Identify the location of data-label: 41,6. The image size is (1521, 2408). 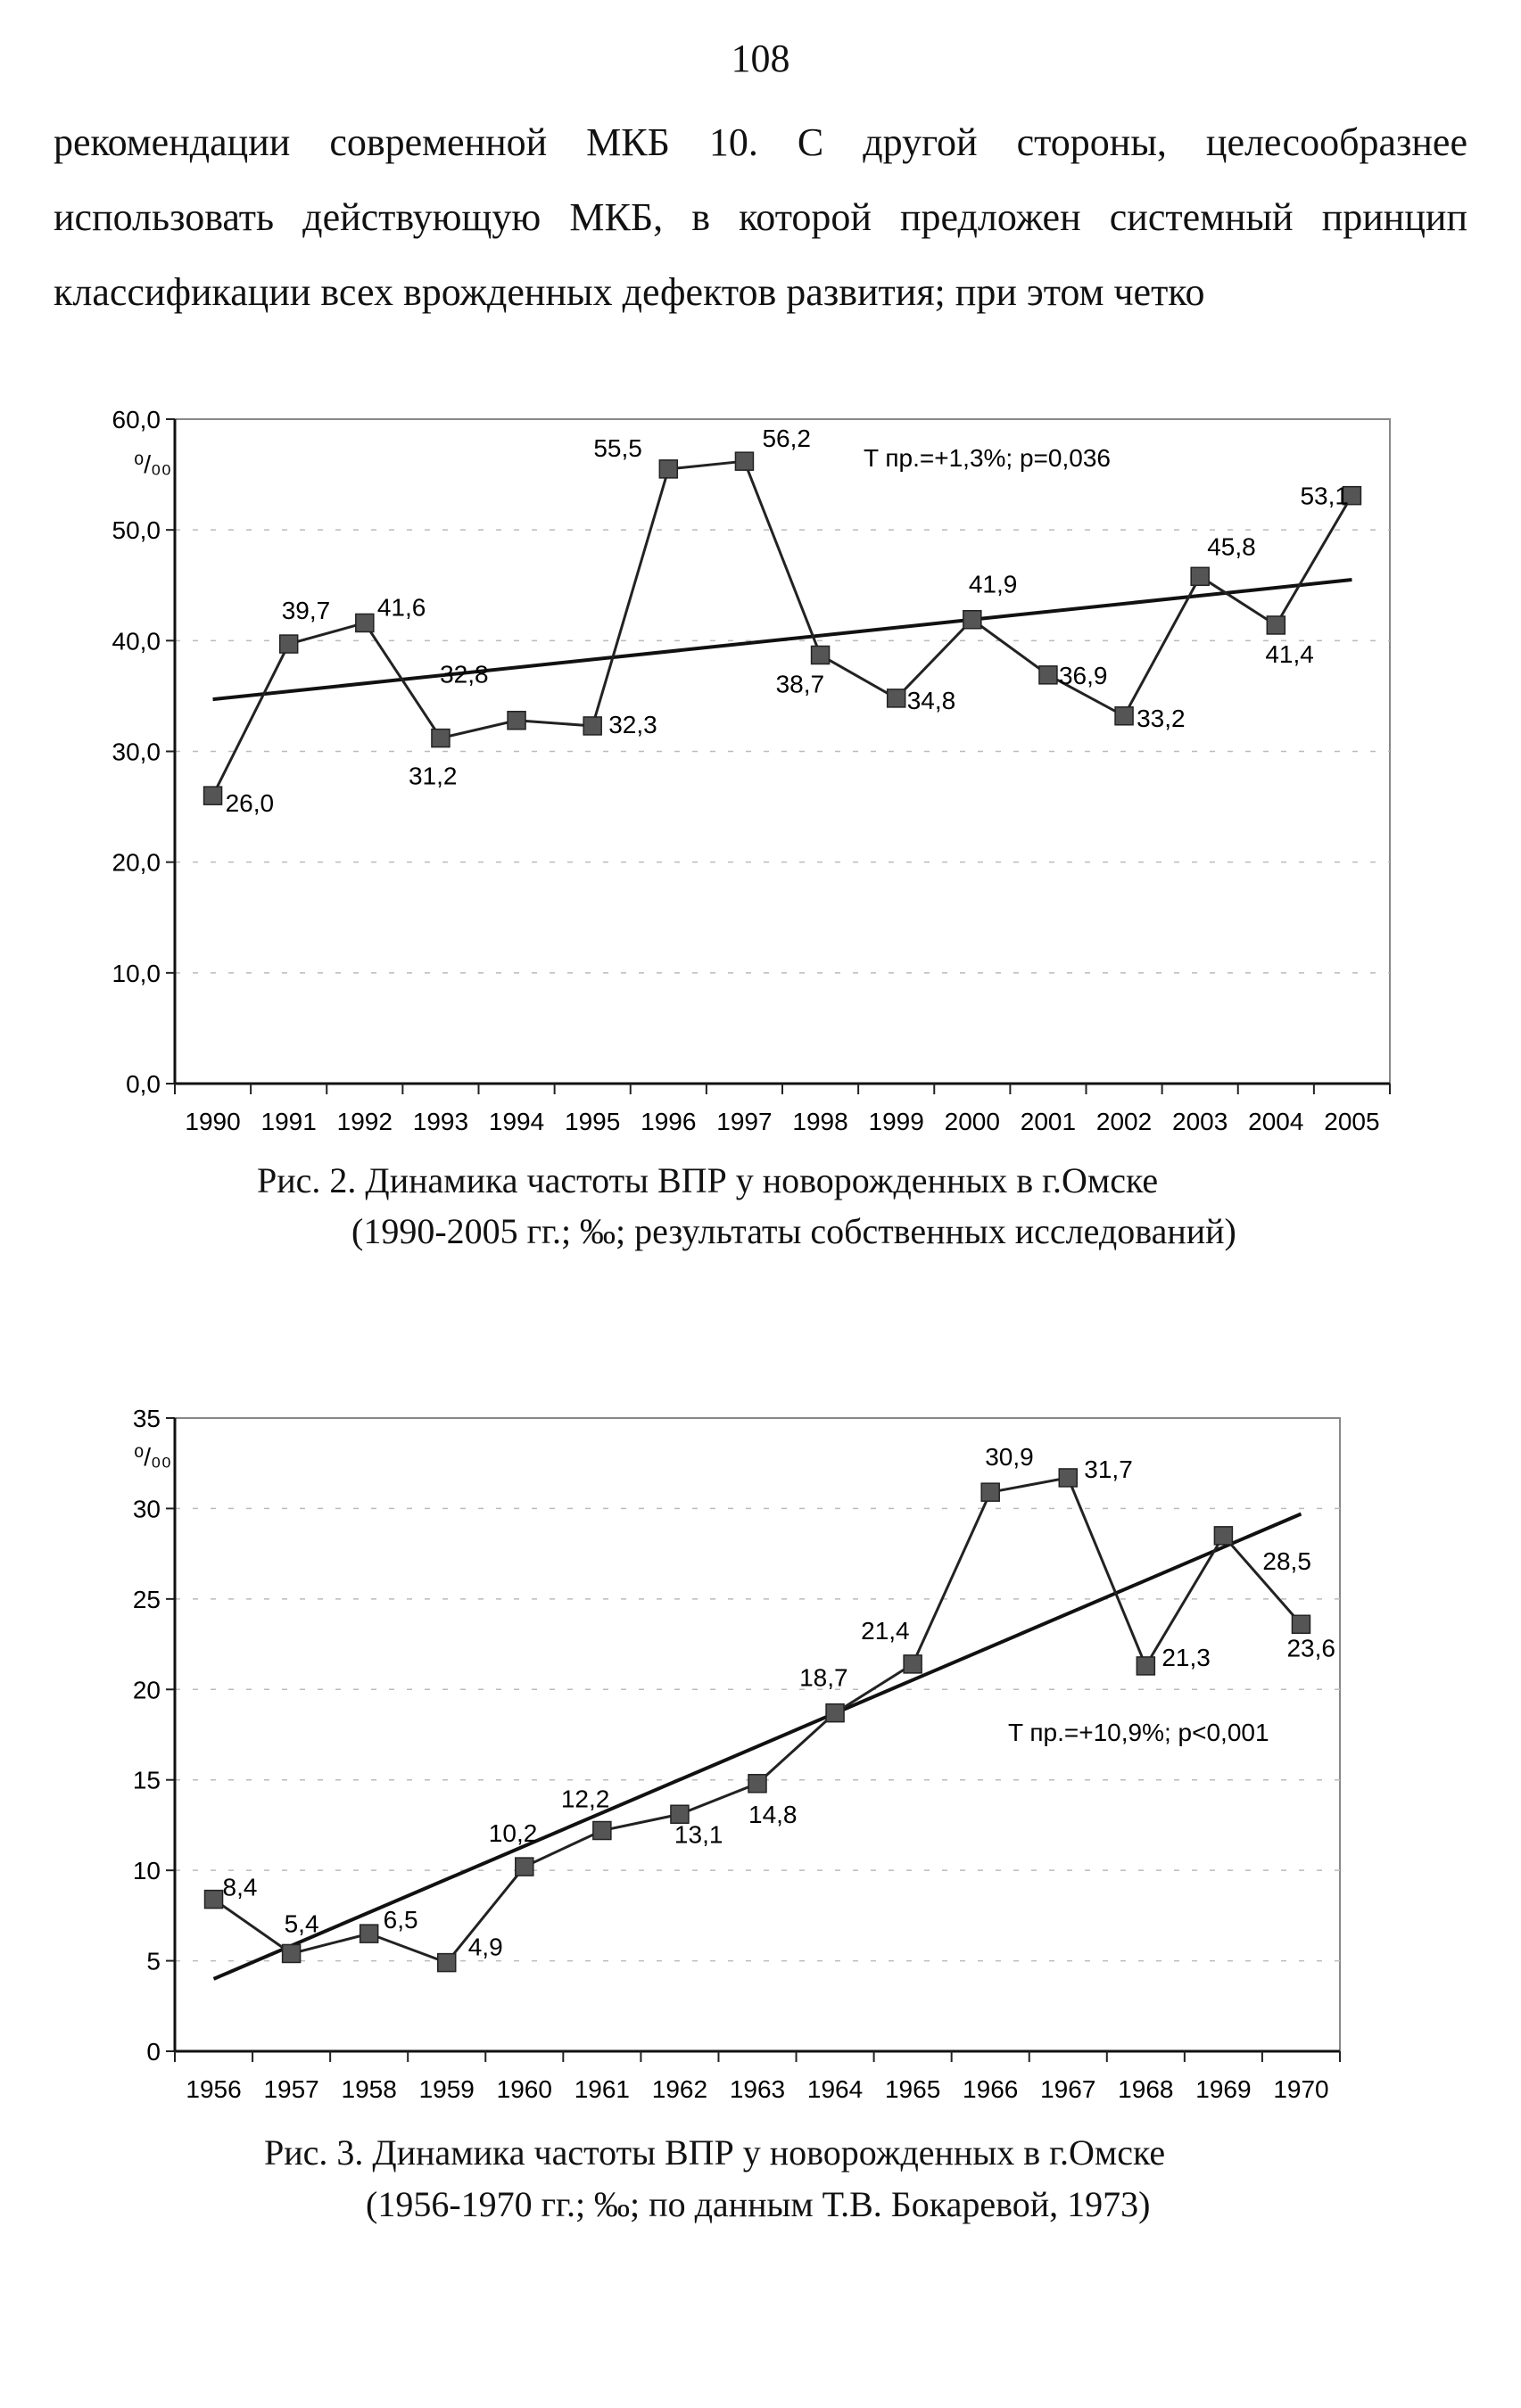
(402, 607).